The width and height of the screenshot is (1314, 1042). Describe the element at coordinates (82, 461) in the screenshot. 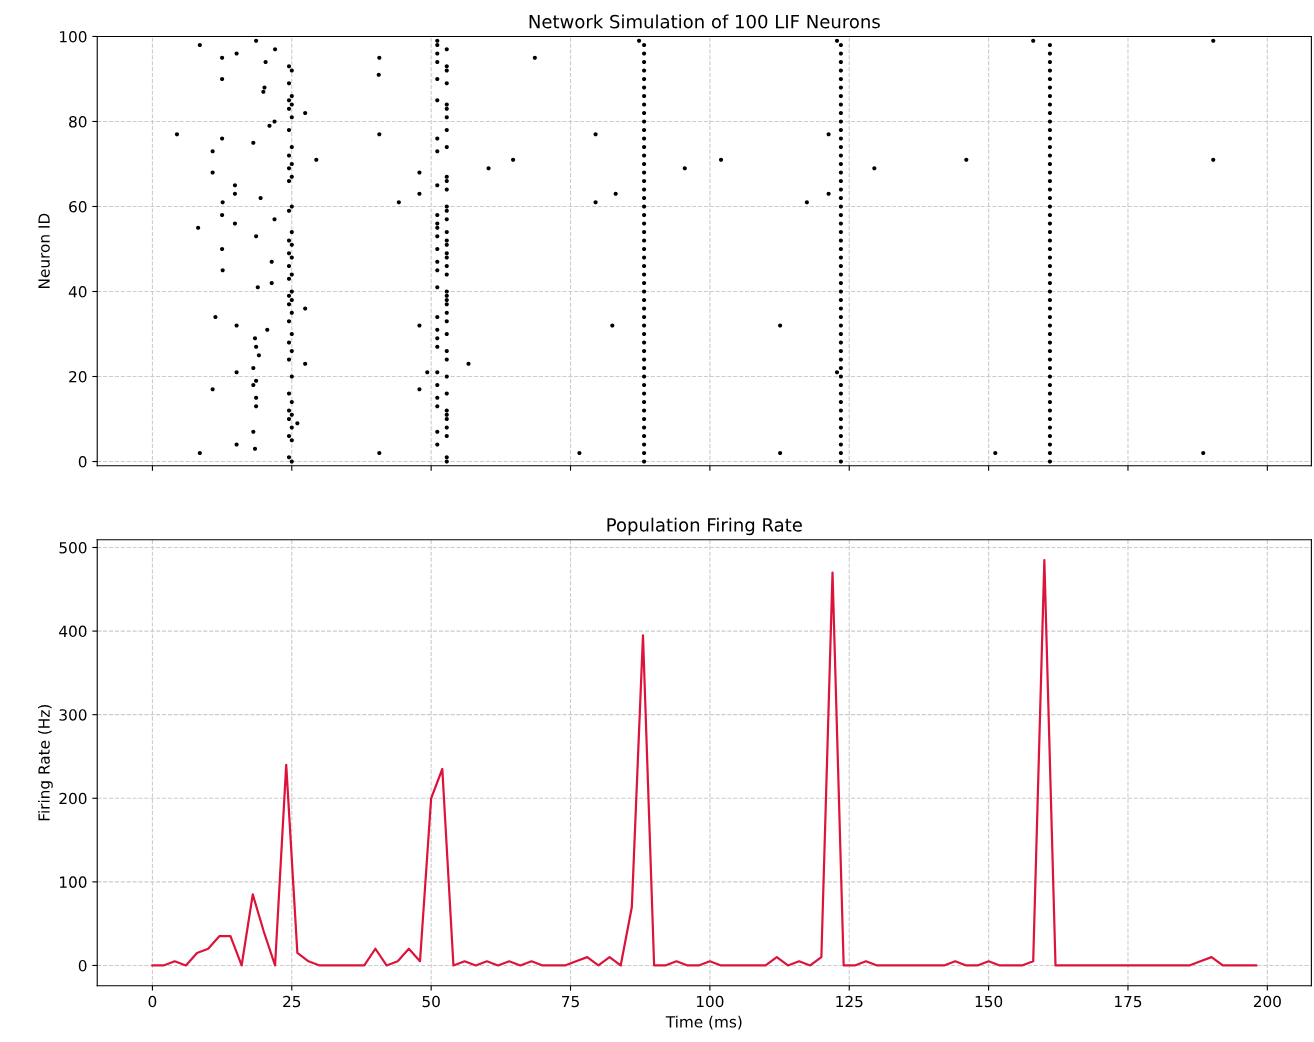

I see `y-tick-label: 0` at that location.